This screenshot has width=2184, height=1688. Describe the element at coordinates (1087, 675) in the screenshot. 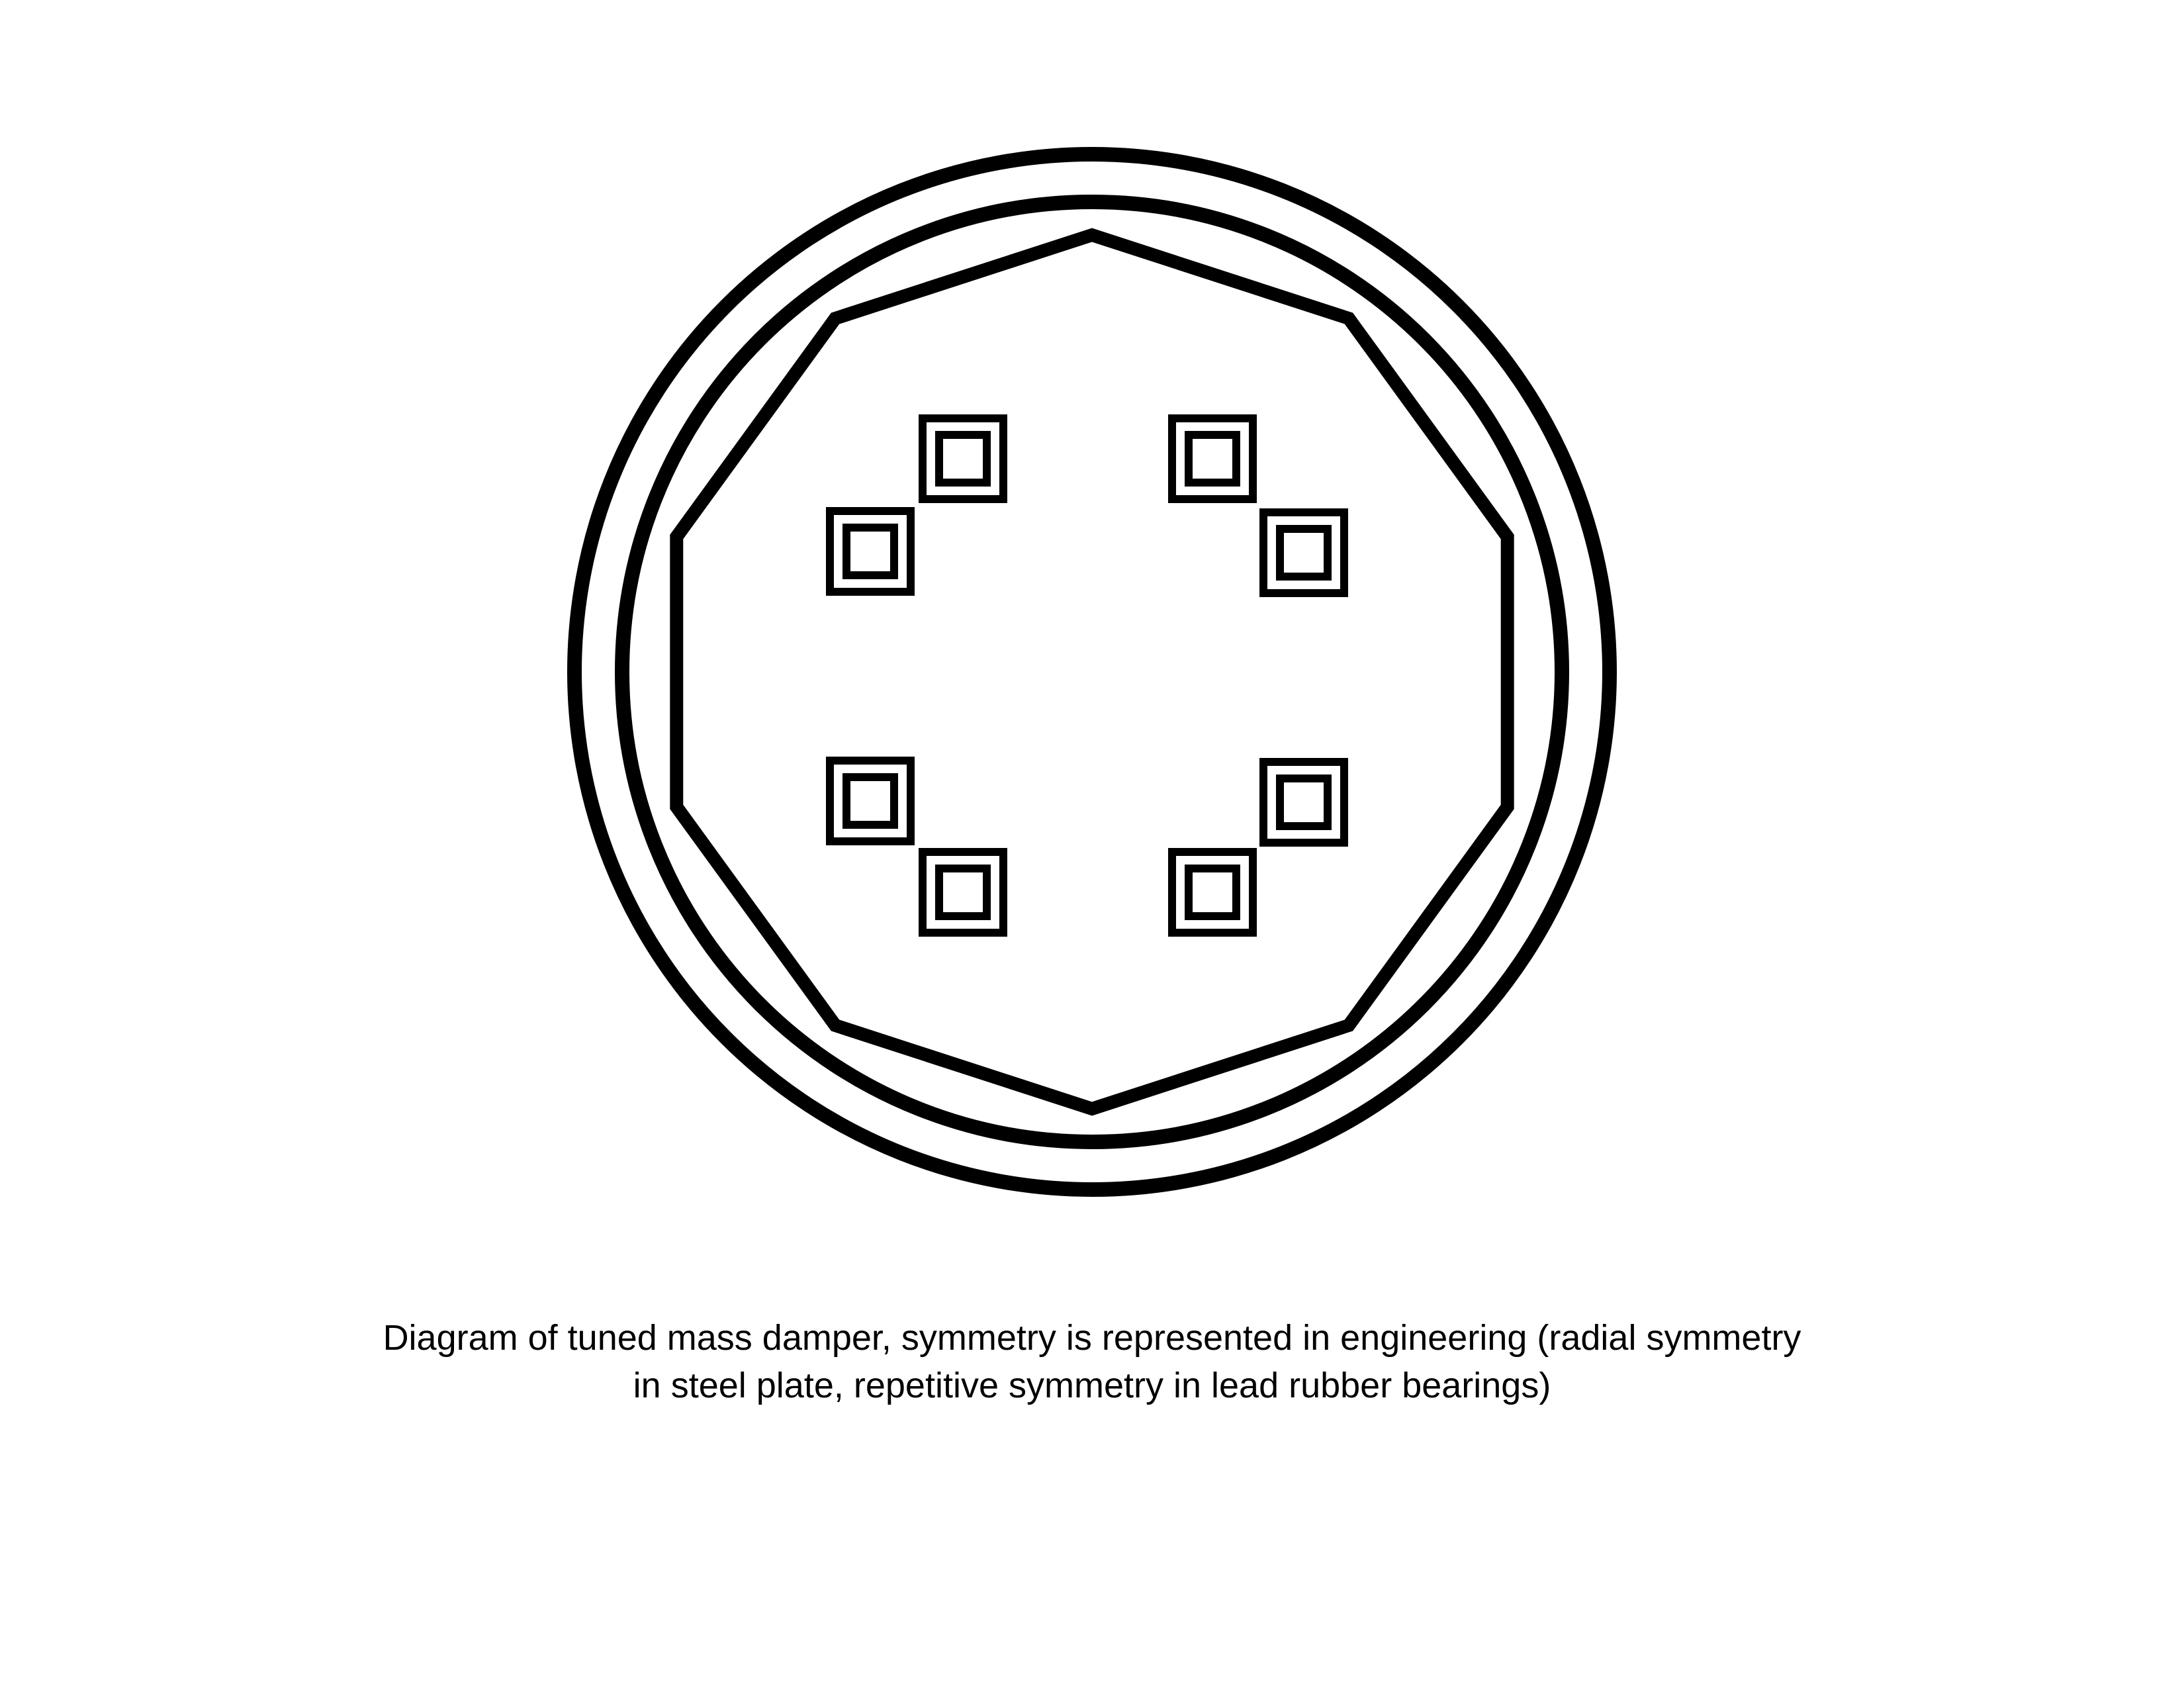

I see `lead-rubber-bearings` at that location.